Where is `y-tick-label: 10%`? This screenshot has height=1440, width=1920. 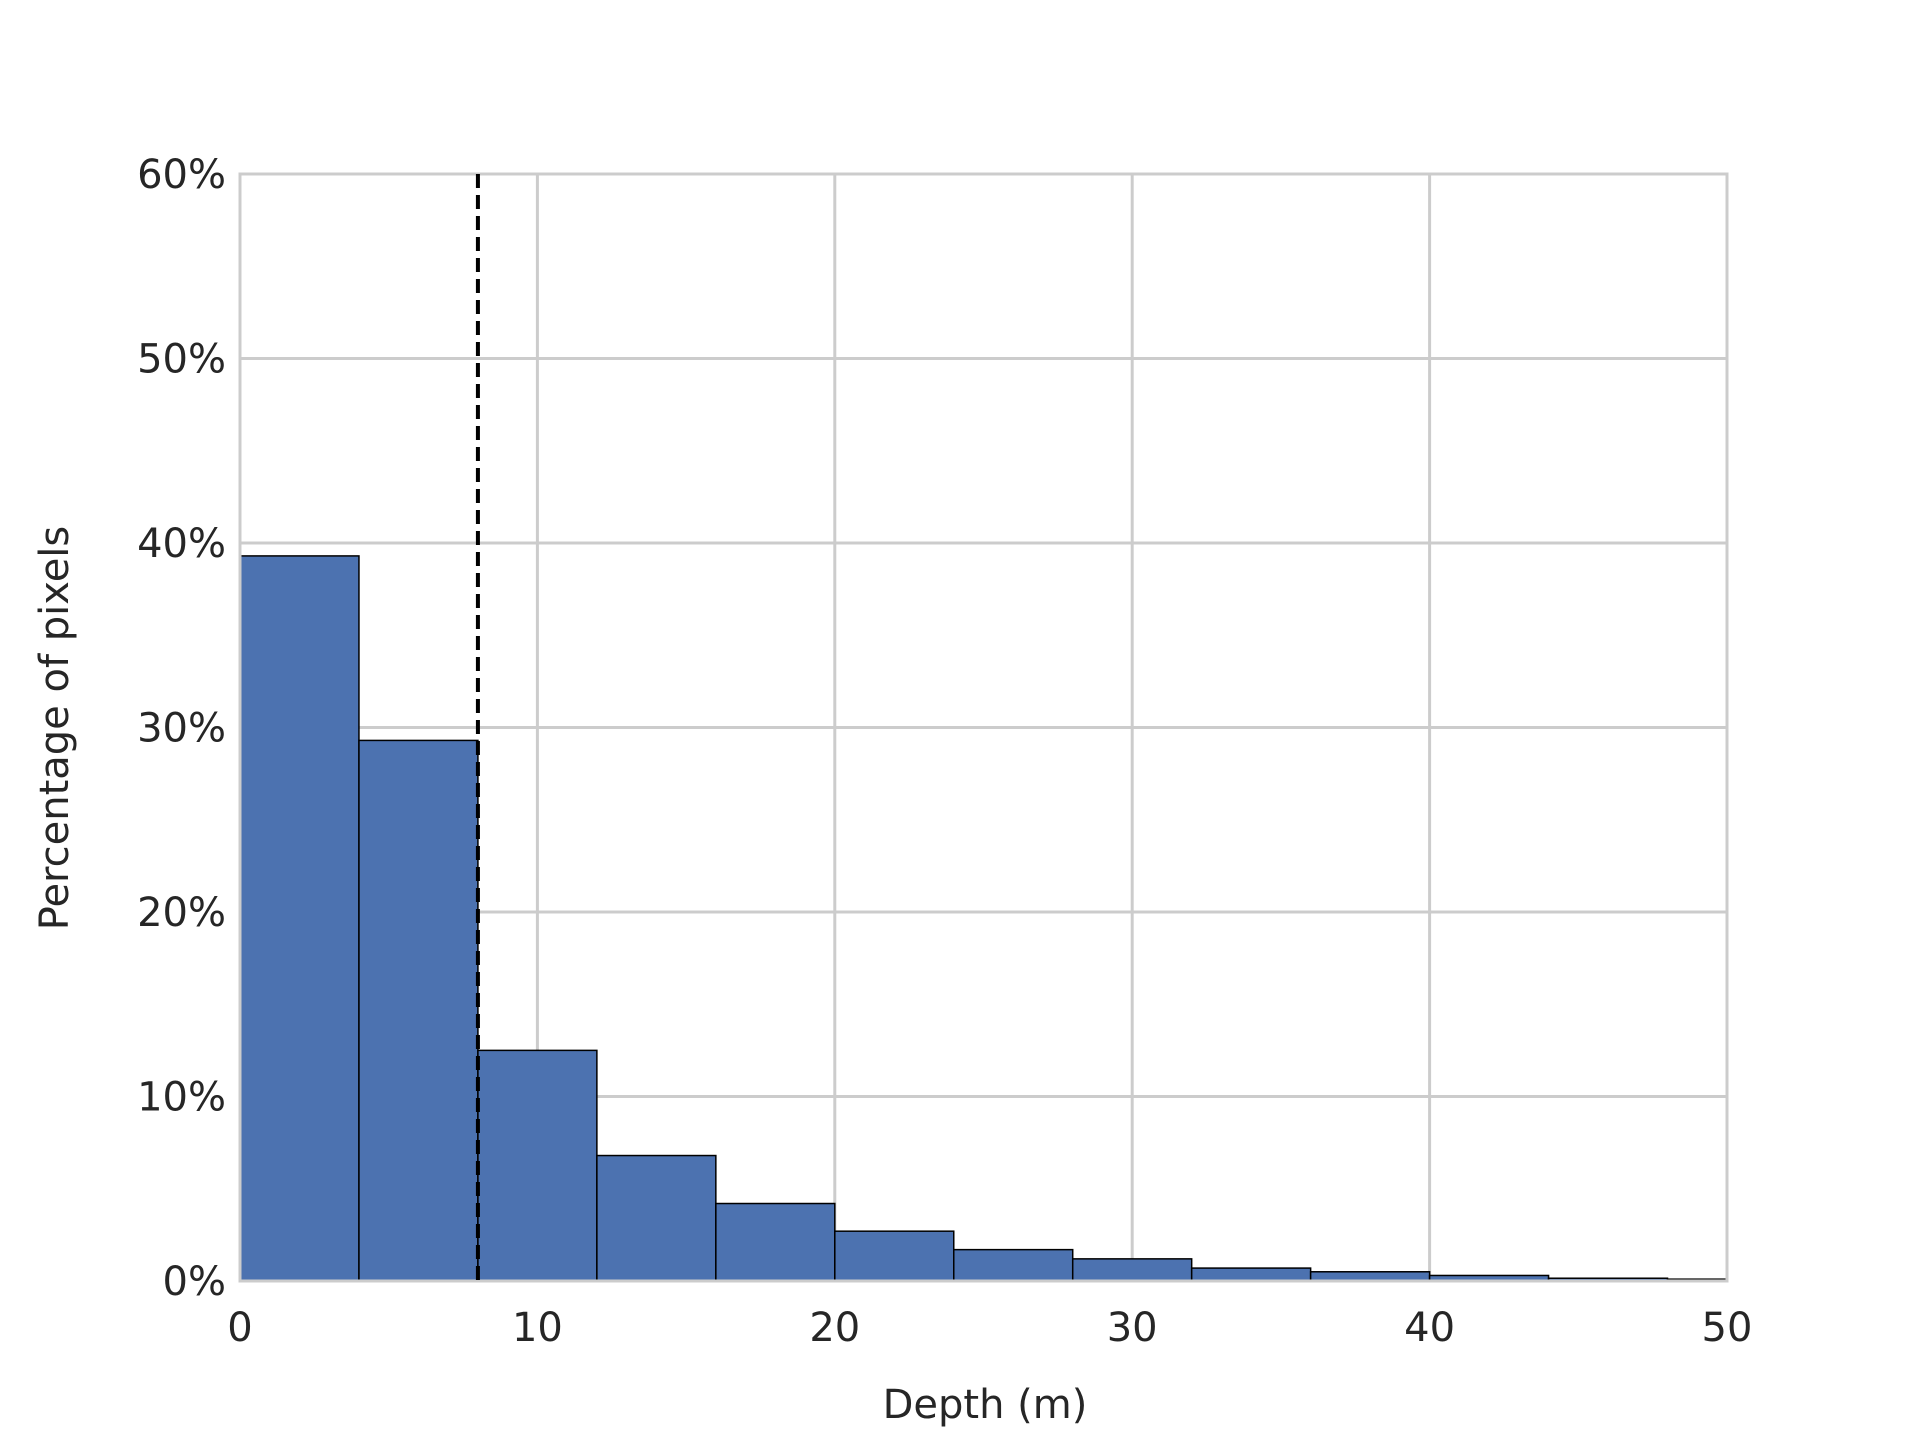 y-tick-label: 10% is located at coordinates (181, 1098).